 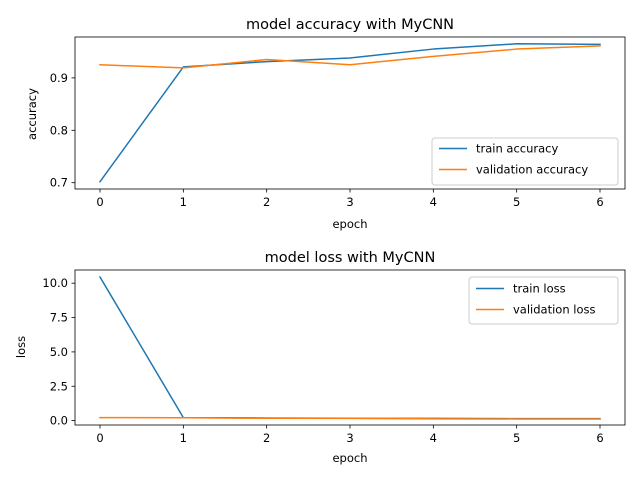 What do you see at coordinates (350, 25) in the screenshot?
I see `accuracy-title: model accuracy with MyCNN` at bounding box center [350, 25].